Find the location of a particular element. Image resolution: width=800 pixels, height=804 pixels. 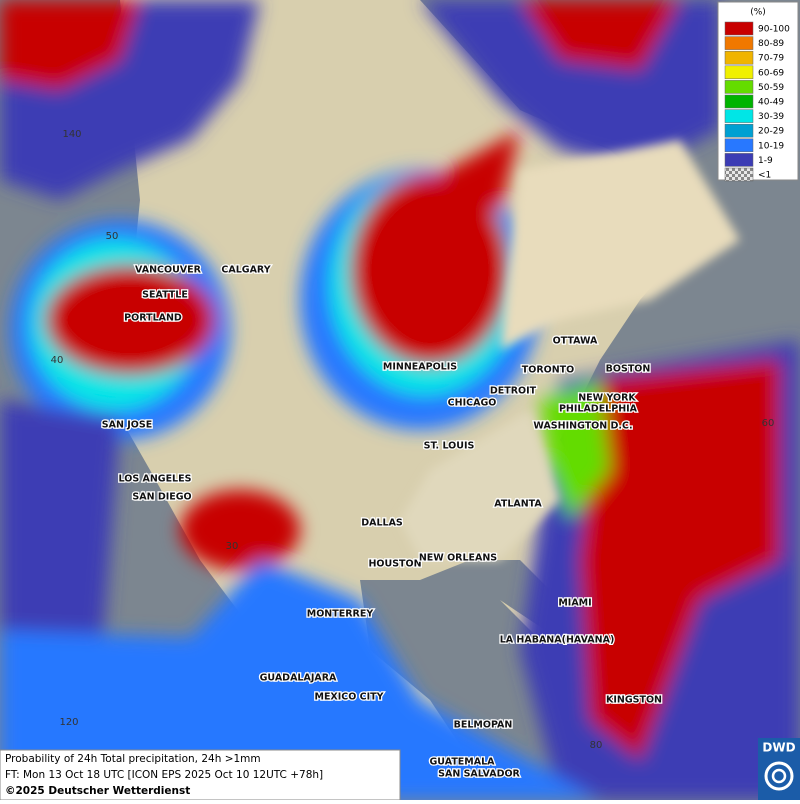

city-label: GUADALAJARA is located at coordinates (298, 678).